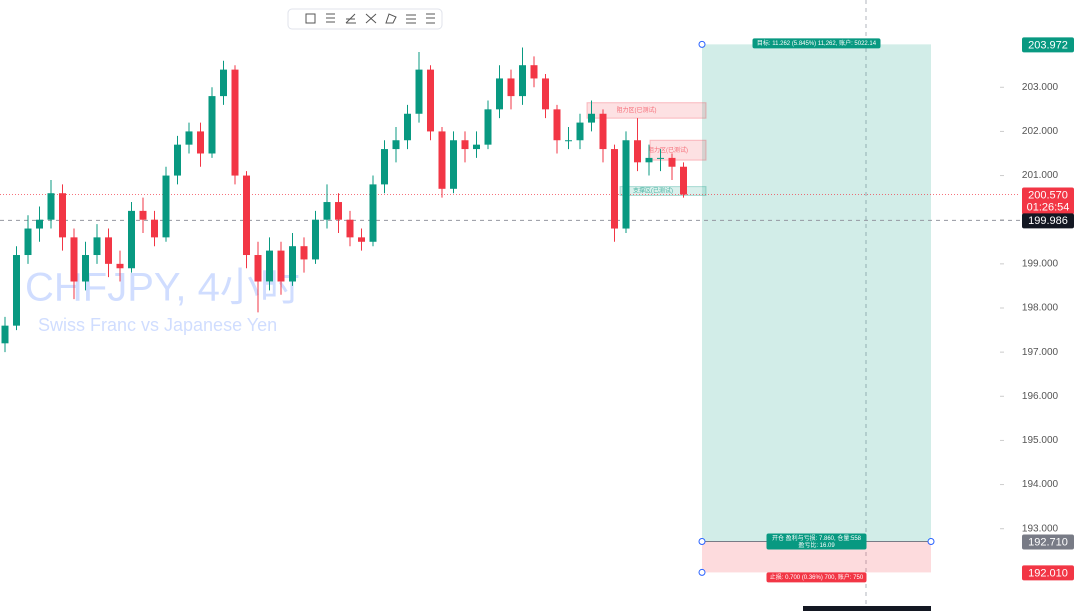 The height and width of the screenshot is (611, 1080). Describe the element at coordinates (1040, 352) in the screenshot. I see `y-tick-label: 197.000` at that location.